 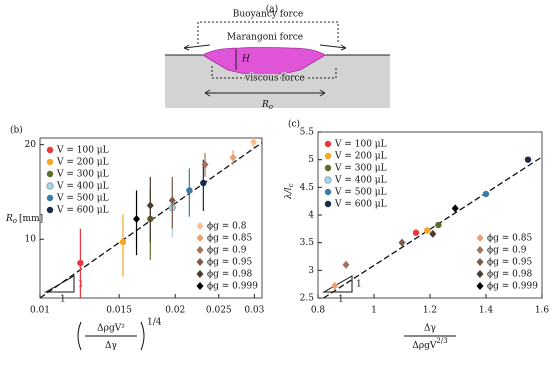 What do you see at coordinates (307, 299) in the screenshot?
I see `y-tick-label: 2.5` at bounding box center [307, 299].